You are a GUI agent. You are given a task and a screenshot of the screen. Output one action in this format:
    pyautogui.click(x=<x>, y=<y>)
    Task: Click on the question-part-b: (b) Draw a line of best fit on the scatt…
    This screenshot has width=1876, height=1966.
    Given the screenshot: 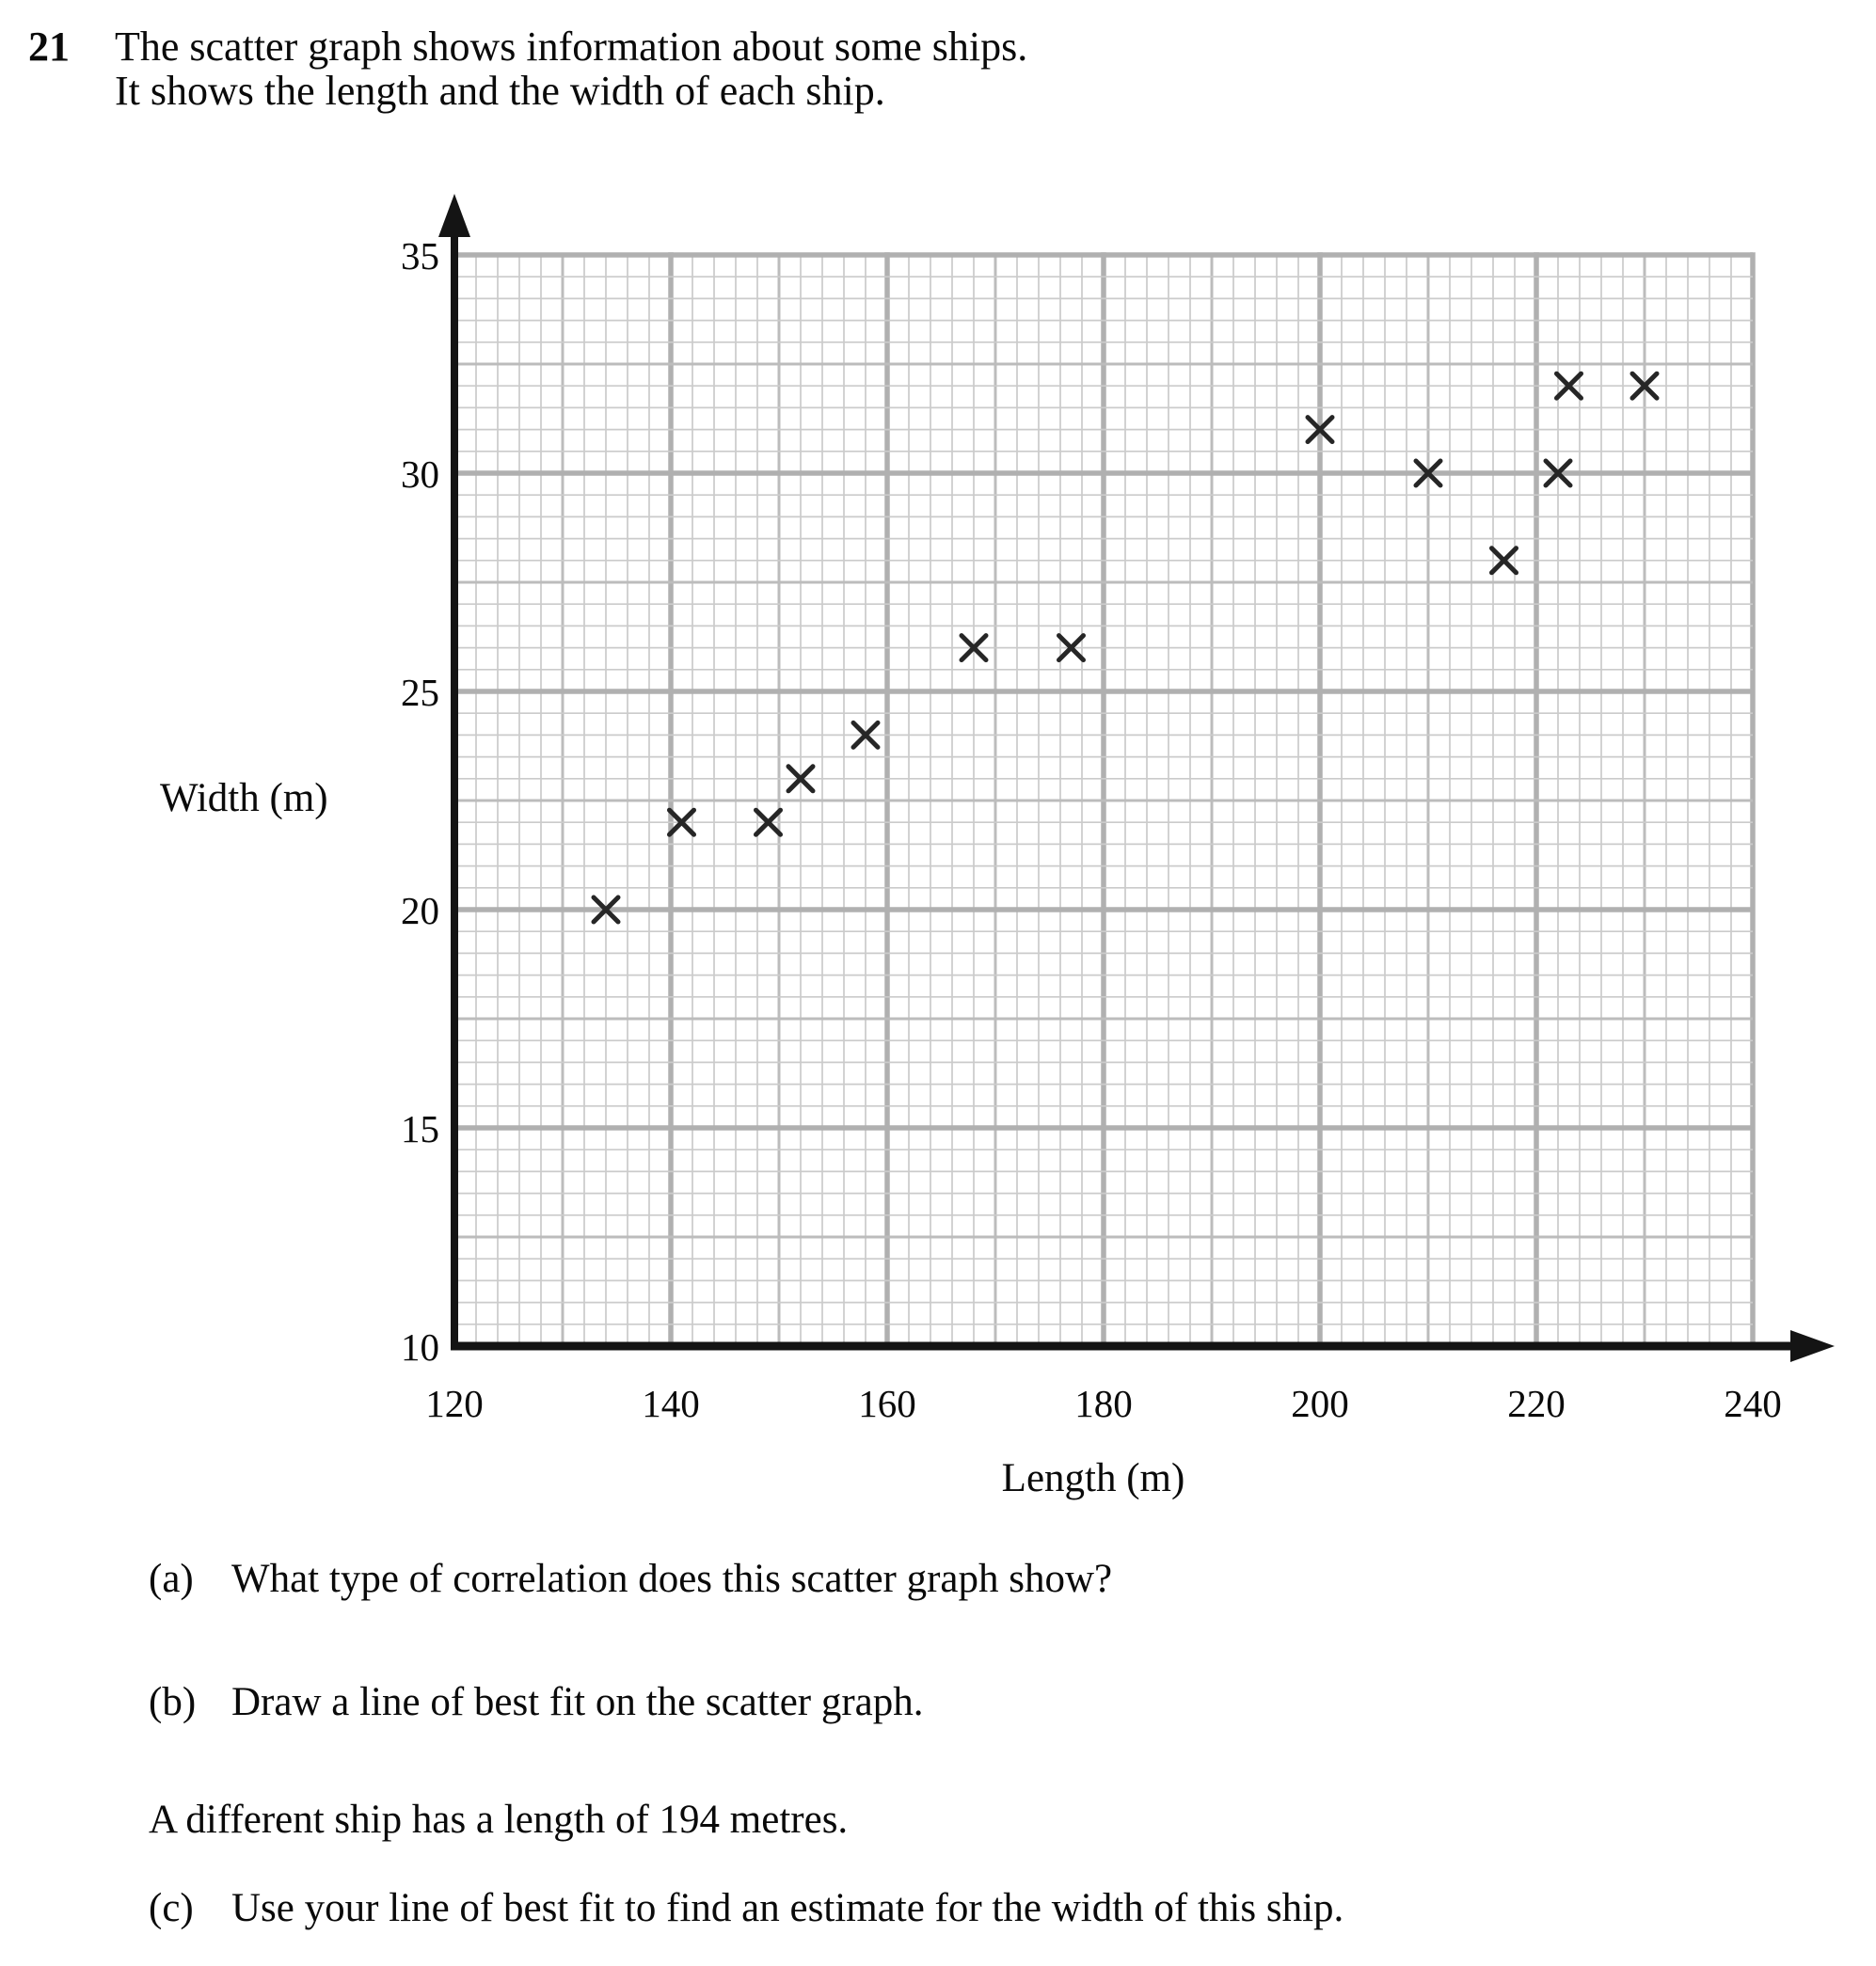 What is the action you would take?
    pyautogui.click(x=536, y=1702)
    